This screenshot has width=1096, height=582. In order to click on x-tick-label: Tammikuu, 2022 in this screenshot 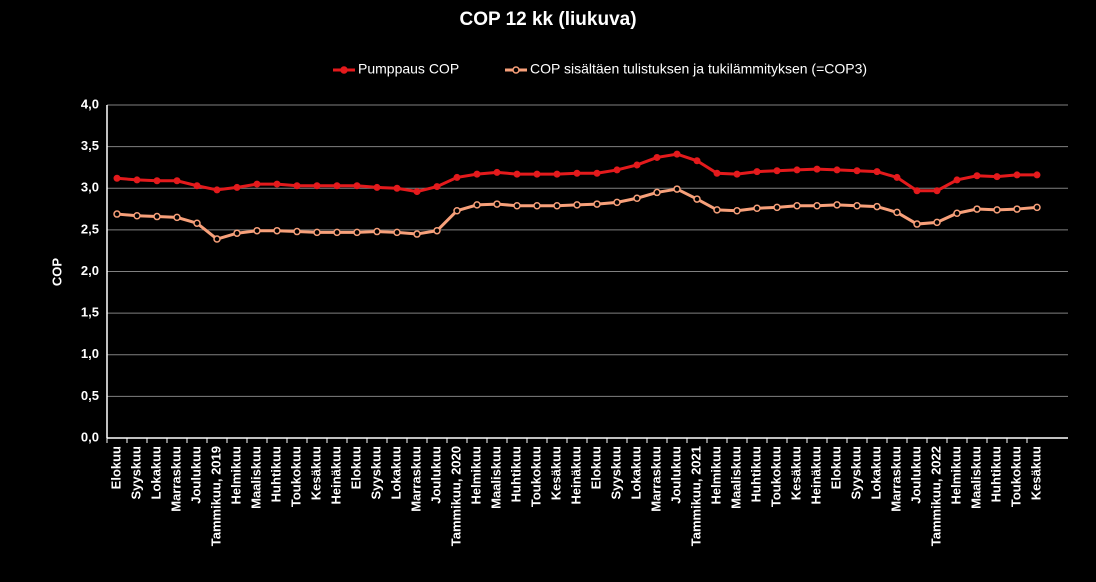, I will do `click(935, 496)`.